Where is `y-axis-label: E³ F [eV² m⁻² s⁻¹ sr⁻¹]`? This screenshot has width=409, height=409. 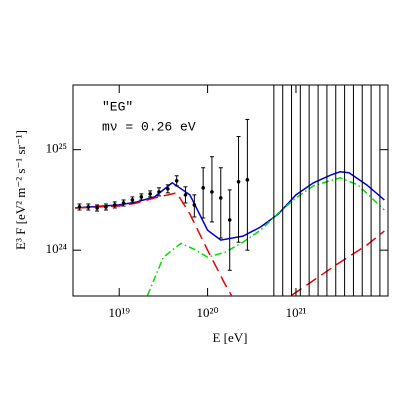 y-axis-label: E³ F [eV² m⁻² s⁻¹ sr⁻¹] is located at coordinates (20, 190).